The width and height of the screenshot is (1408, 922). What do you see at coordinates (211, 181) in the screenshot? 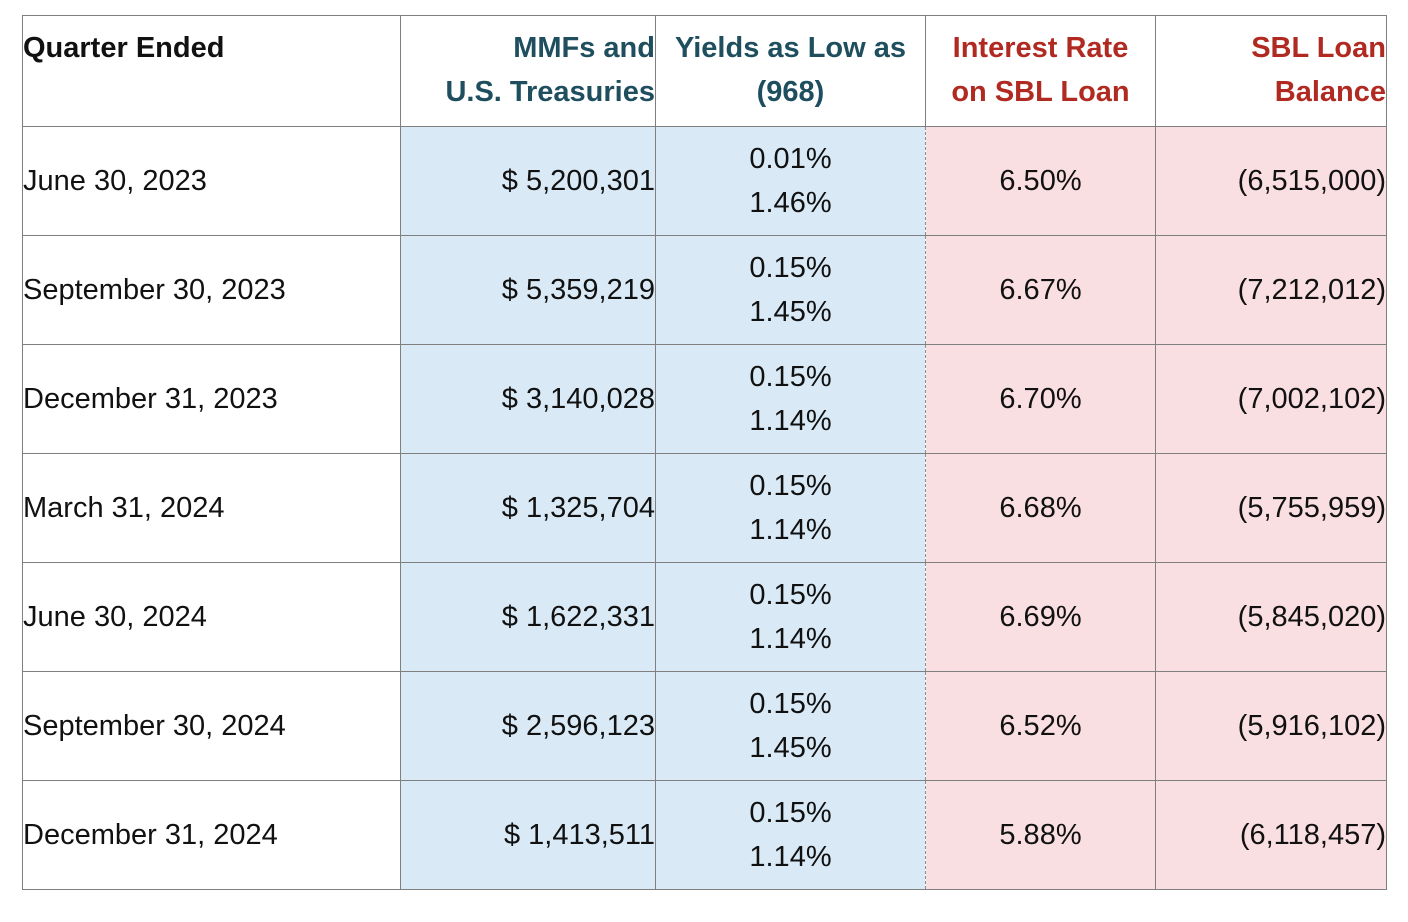
I see `cell-quarter: June 30, 2023` at bounding box center [211, 181].